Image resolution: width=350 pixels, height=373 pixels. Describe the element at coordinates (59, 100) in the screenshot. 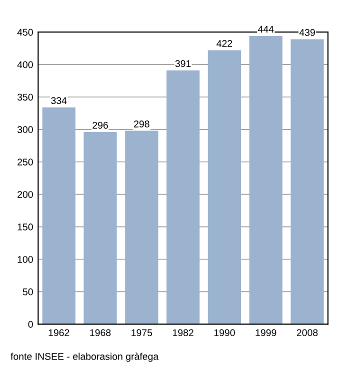

I see `data-label: 334` at that location.